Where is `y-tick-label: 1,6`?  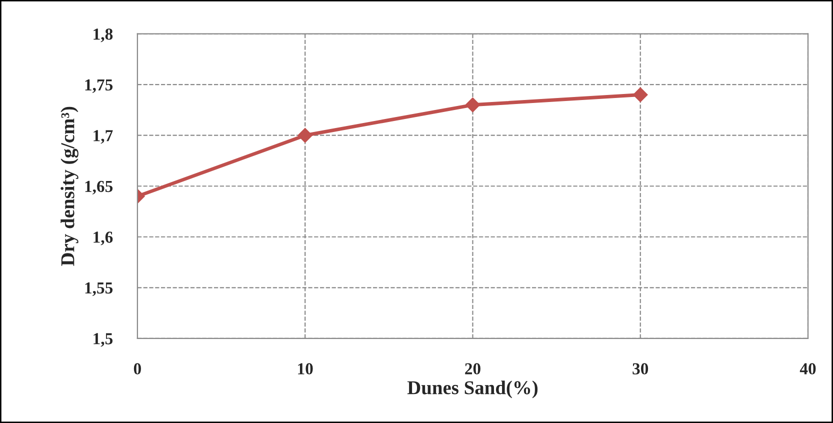
y-tick-label: 1,6 is located at coordinates (103, 239).